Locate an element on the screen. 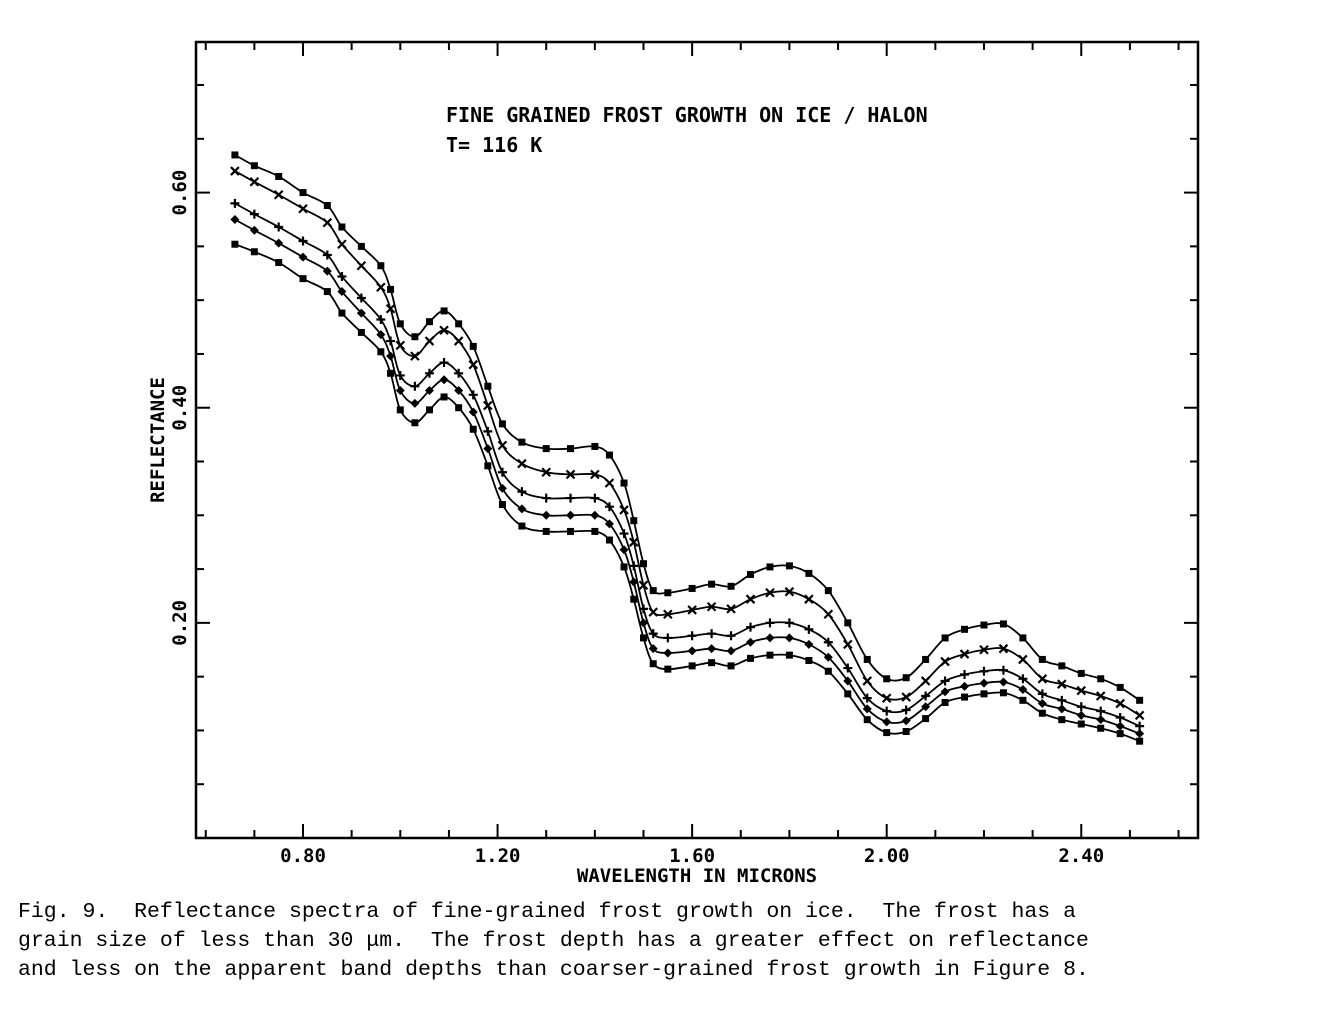 This screenshot has height=1021, width=1339. chart-title: FINE GRAINED FROST GROWTH ON ICE / HALON is located at coordinates (687, 115).